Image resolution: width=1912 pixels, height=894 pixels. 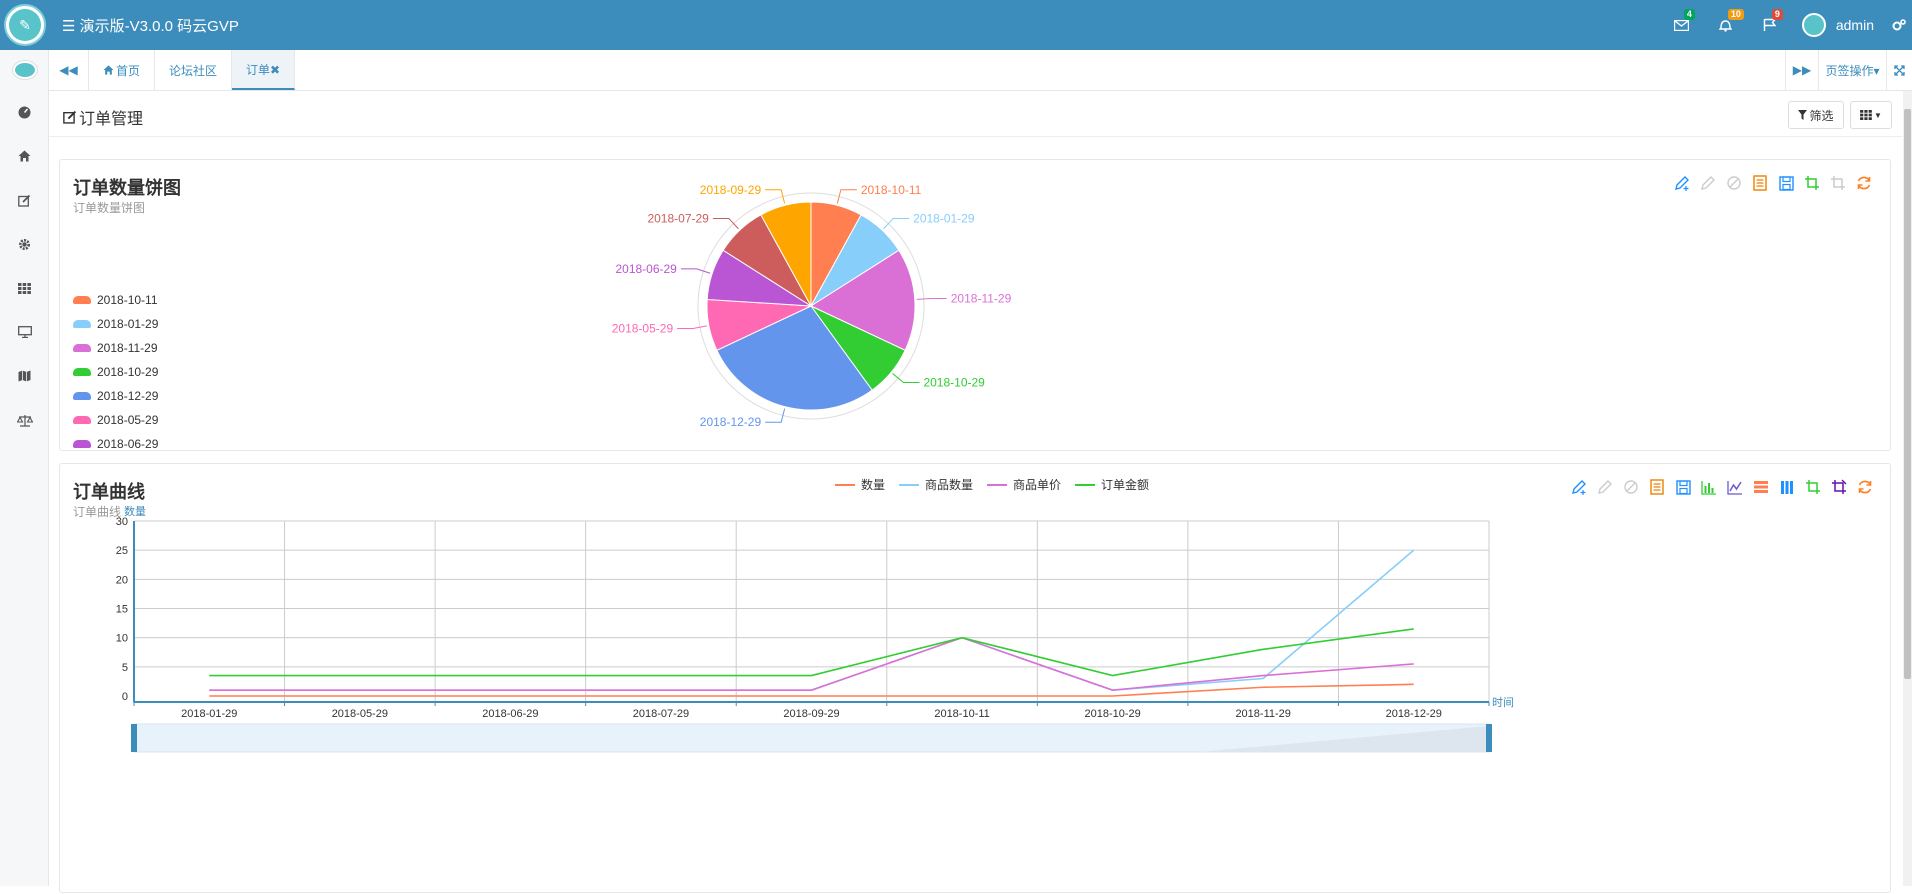 I want to click on home-icon, so click(x=108, y=70).